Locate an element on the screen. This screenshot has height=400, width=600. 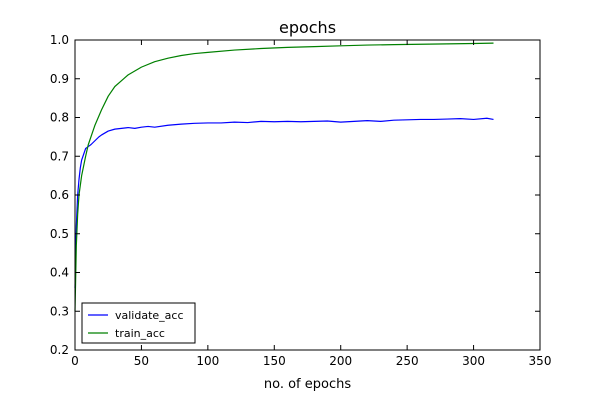
legend-label-train: train_acc is located at coordinates (140, 333).